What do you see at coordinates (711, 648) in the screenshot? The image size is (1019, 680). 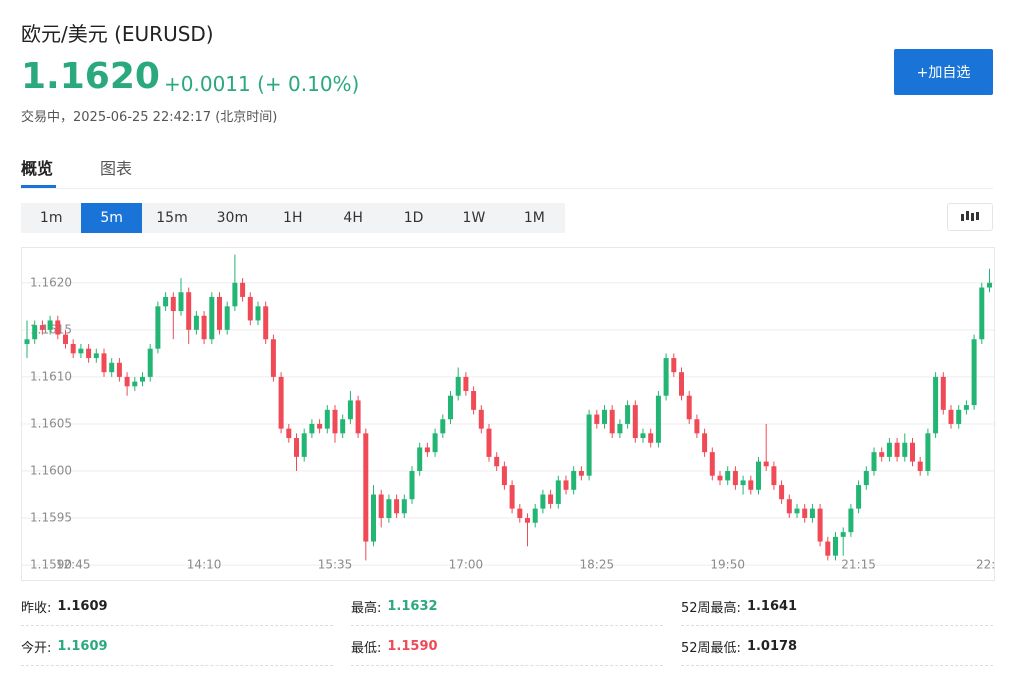 I see `stat-label: 52周最低:` at bounding box center [711, 648].